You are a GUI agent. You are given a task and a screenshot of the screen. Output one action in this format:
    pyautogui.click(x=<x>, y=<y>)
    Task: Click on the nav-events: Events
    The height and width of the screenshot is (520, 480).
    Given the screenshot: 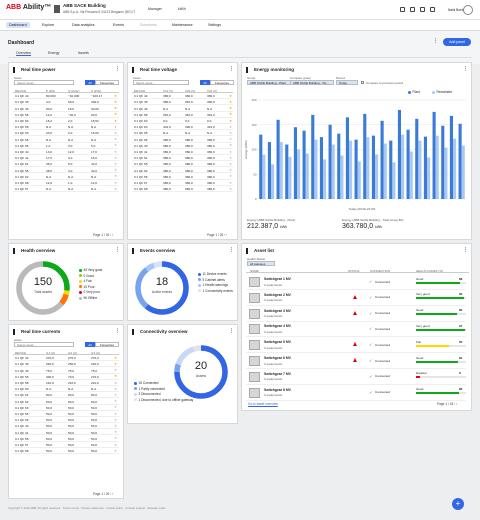 What is the action you would take?
    pyautogui.click(x=118, y=25)
    